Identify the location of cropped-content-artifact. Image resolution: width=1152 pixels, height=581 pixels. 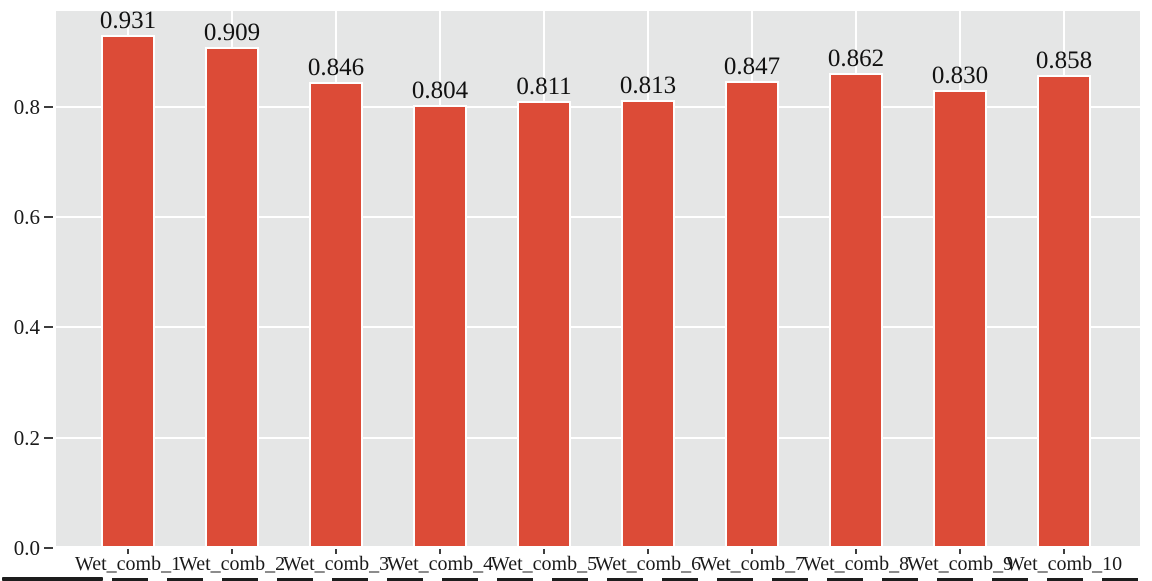
(576, 579).